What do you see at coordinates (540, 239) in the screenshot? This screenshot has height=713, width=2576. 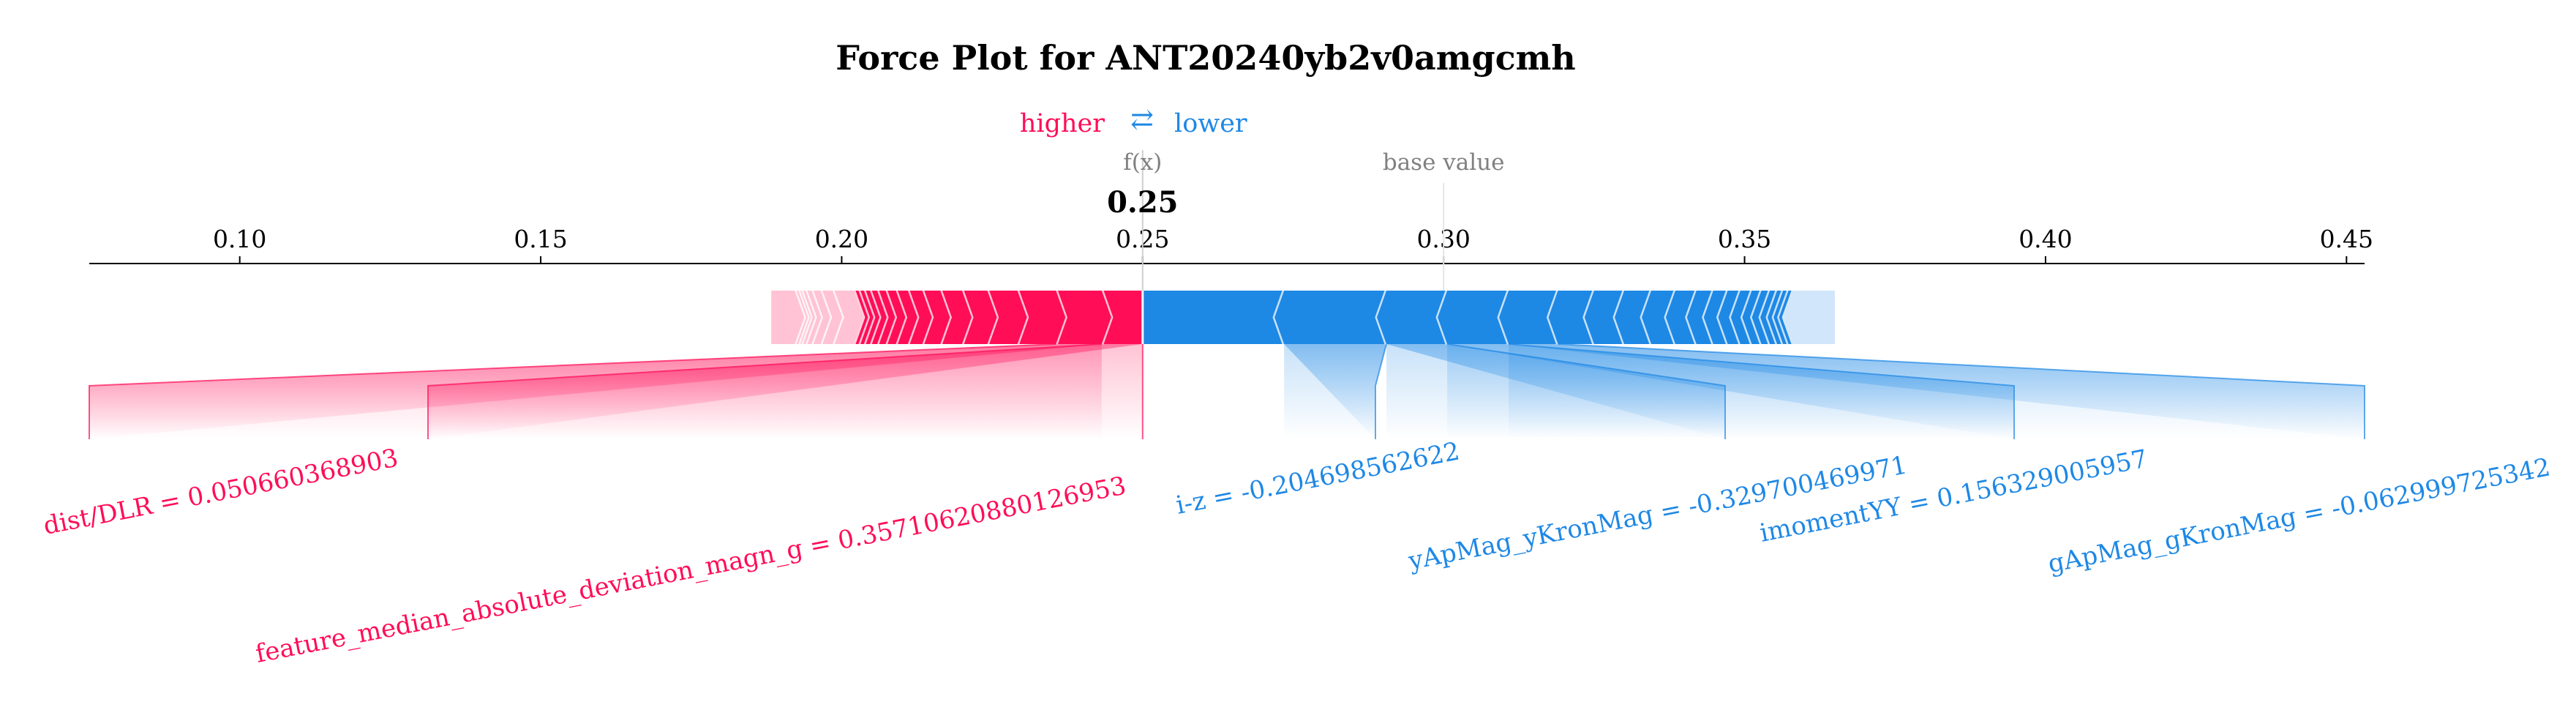 I see `x-tick-label: 0.15` at bounding box center [540, 239].